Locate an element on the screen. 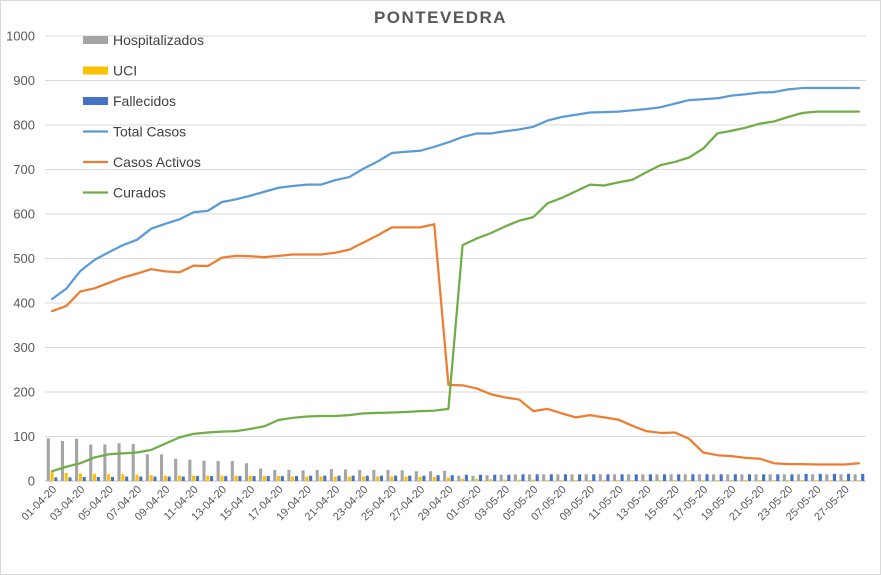 The height and width of the screenshot is (575, 881). chart-title: PONTEVEDRA is located at coordinates (440, 17).